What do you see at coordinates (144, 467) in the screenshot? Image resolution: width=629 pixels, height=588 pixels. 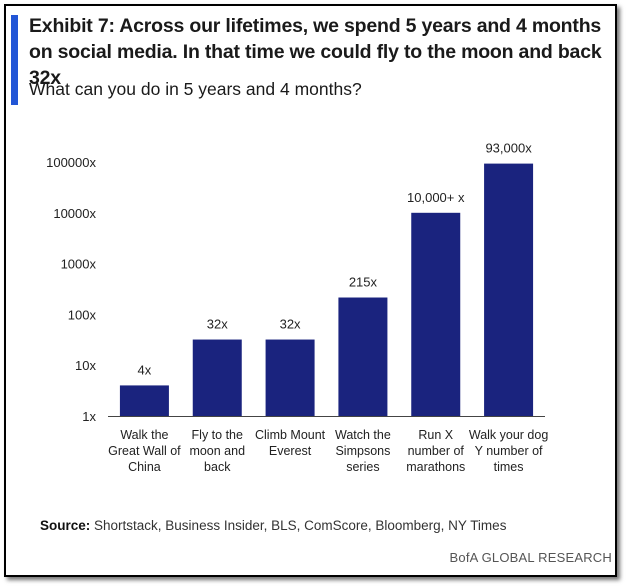 I see `category-label-line: China` at bounding box center [144, 467].